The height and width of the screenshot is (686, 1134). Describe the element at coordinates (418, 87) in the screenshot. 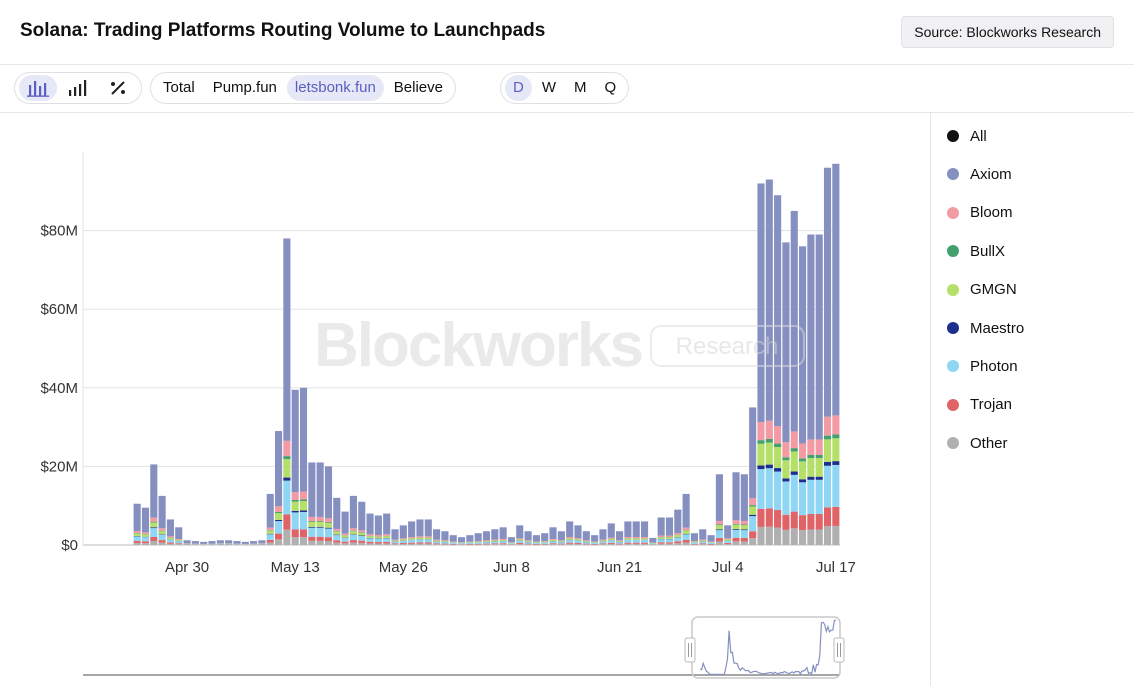

I see `filter-believe: Believe` at that location.